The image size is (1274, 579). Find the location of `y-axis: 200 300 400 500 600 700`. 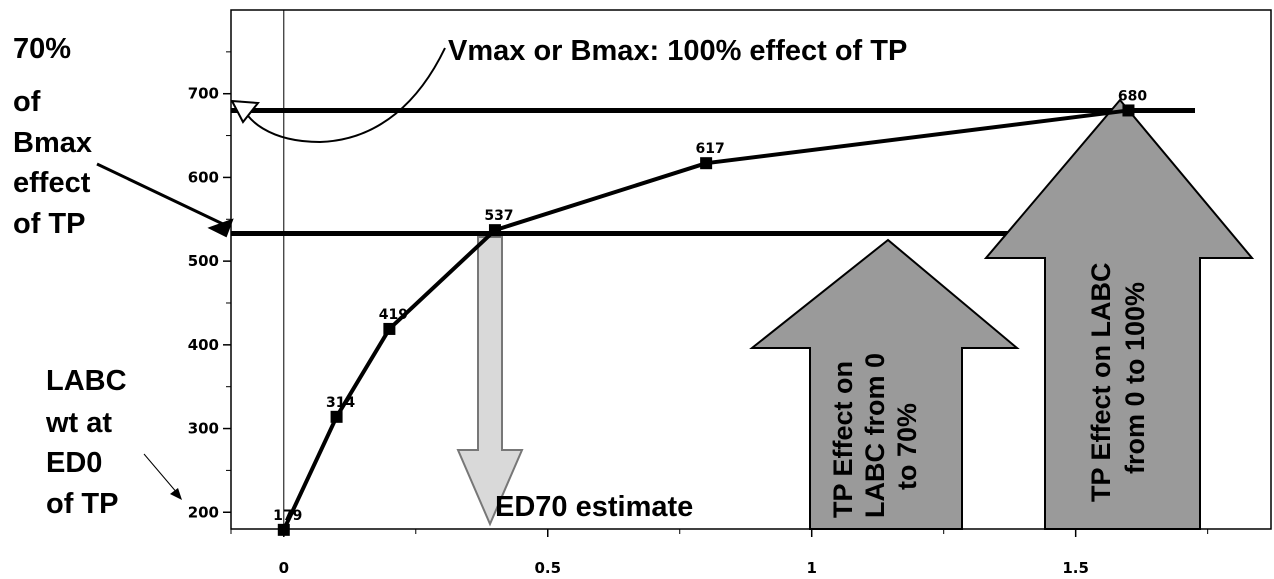

y-axis: 200 300 400 500 600 700 is located at coordinates (209, 286).